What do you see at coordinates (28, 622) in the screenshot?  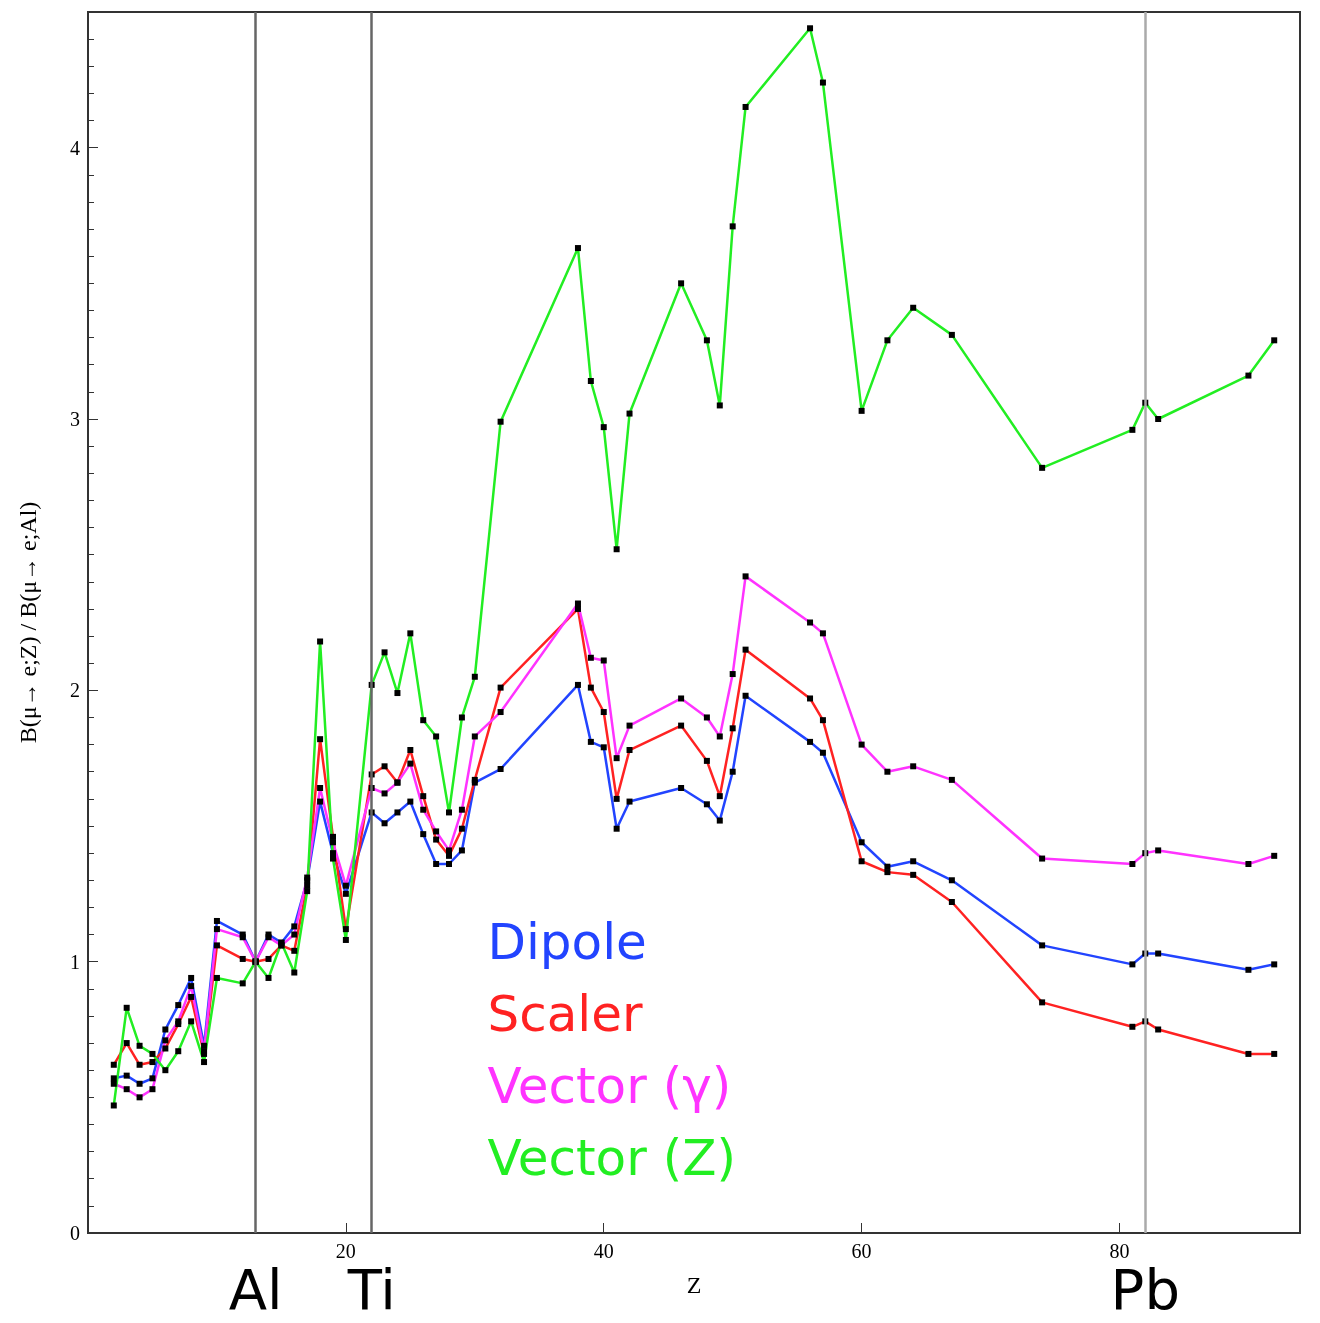 I see `y-axis-title: B(μ→ e;Z) / B(μ→ e;Al)` at bounding box center [28, 622].